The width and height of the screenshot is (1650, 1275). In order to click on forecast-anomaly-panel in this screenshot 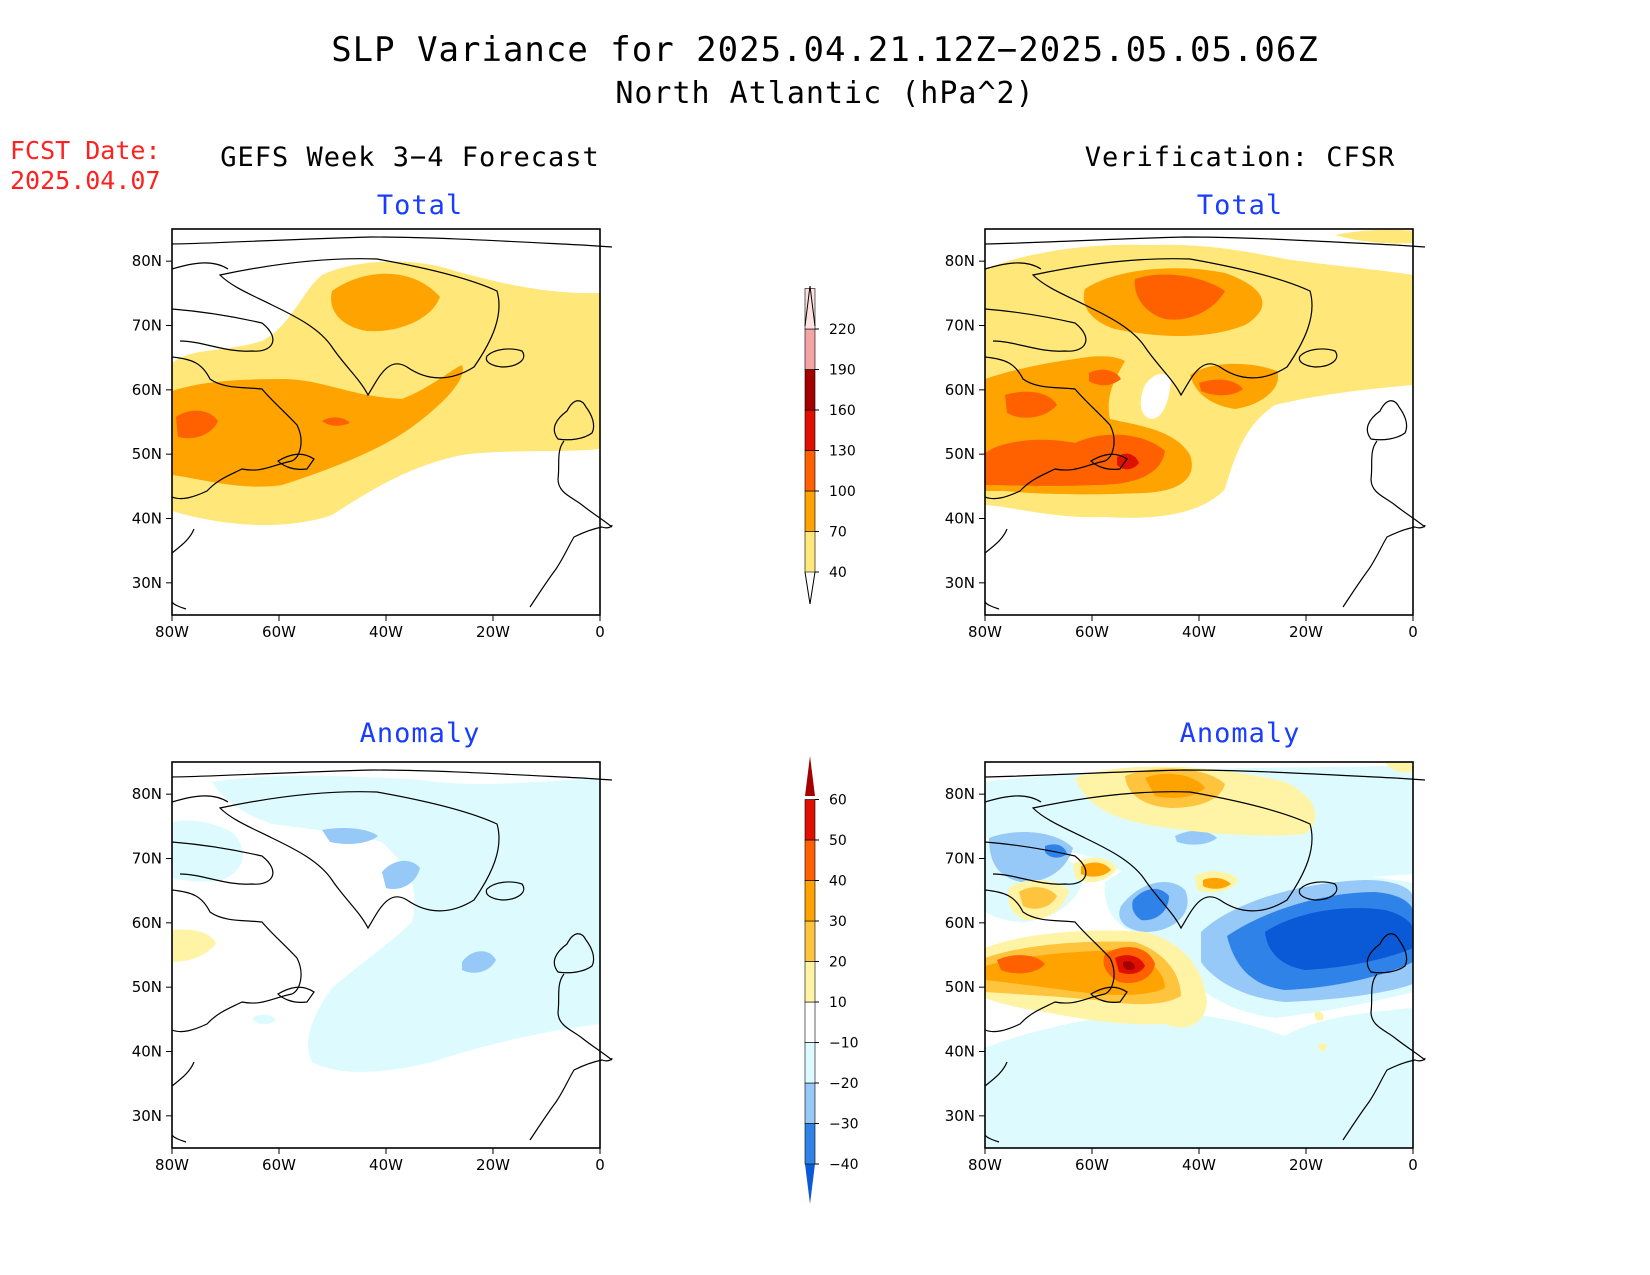, I will do `click(392, 955)`.